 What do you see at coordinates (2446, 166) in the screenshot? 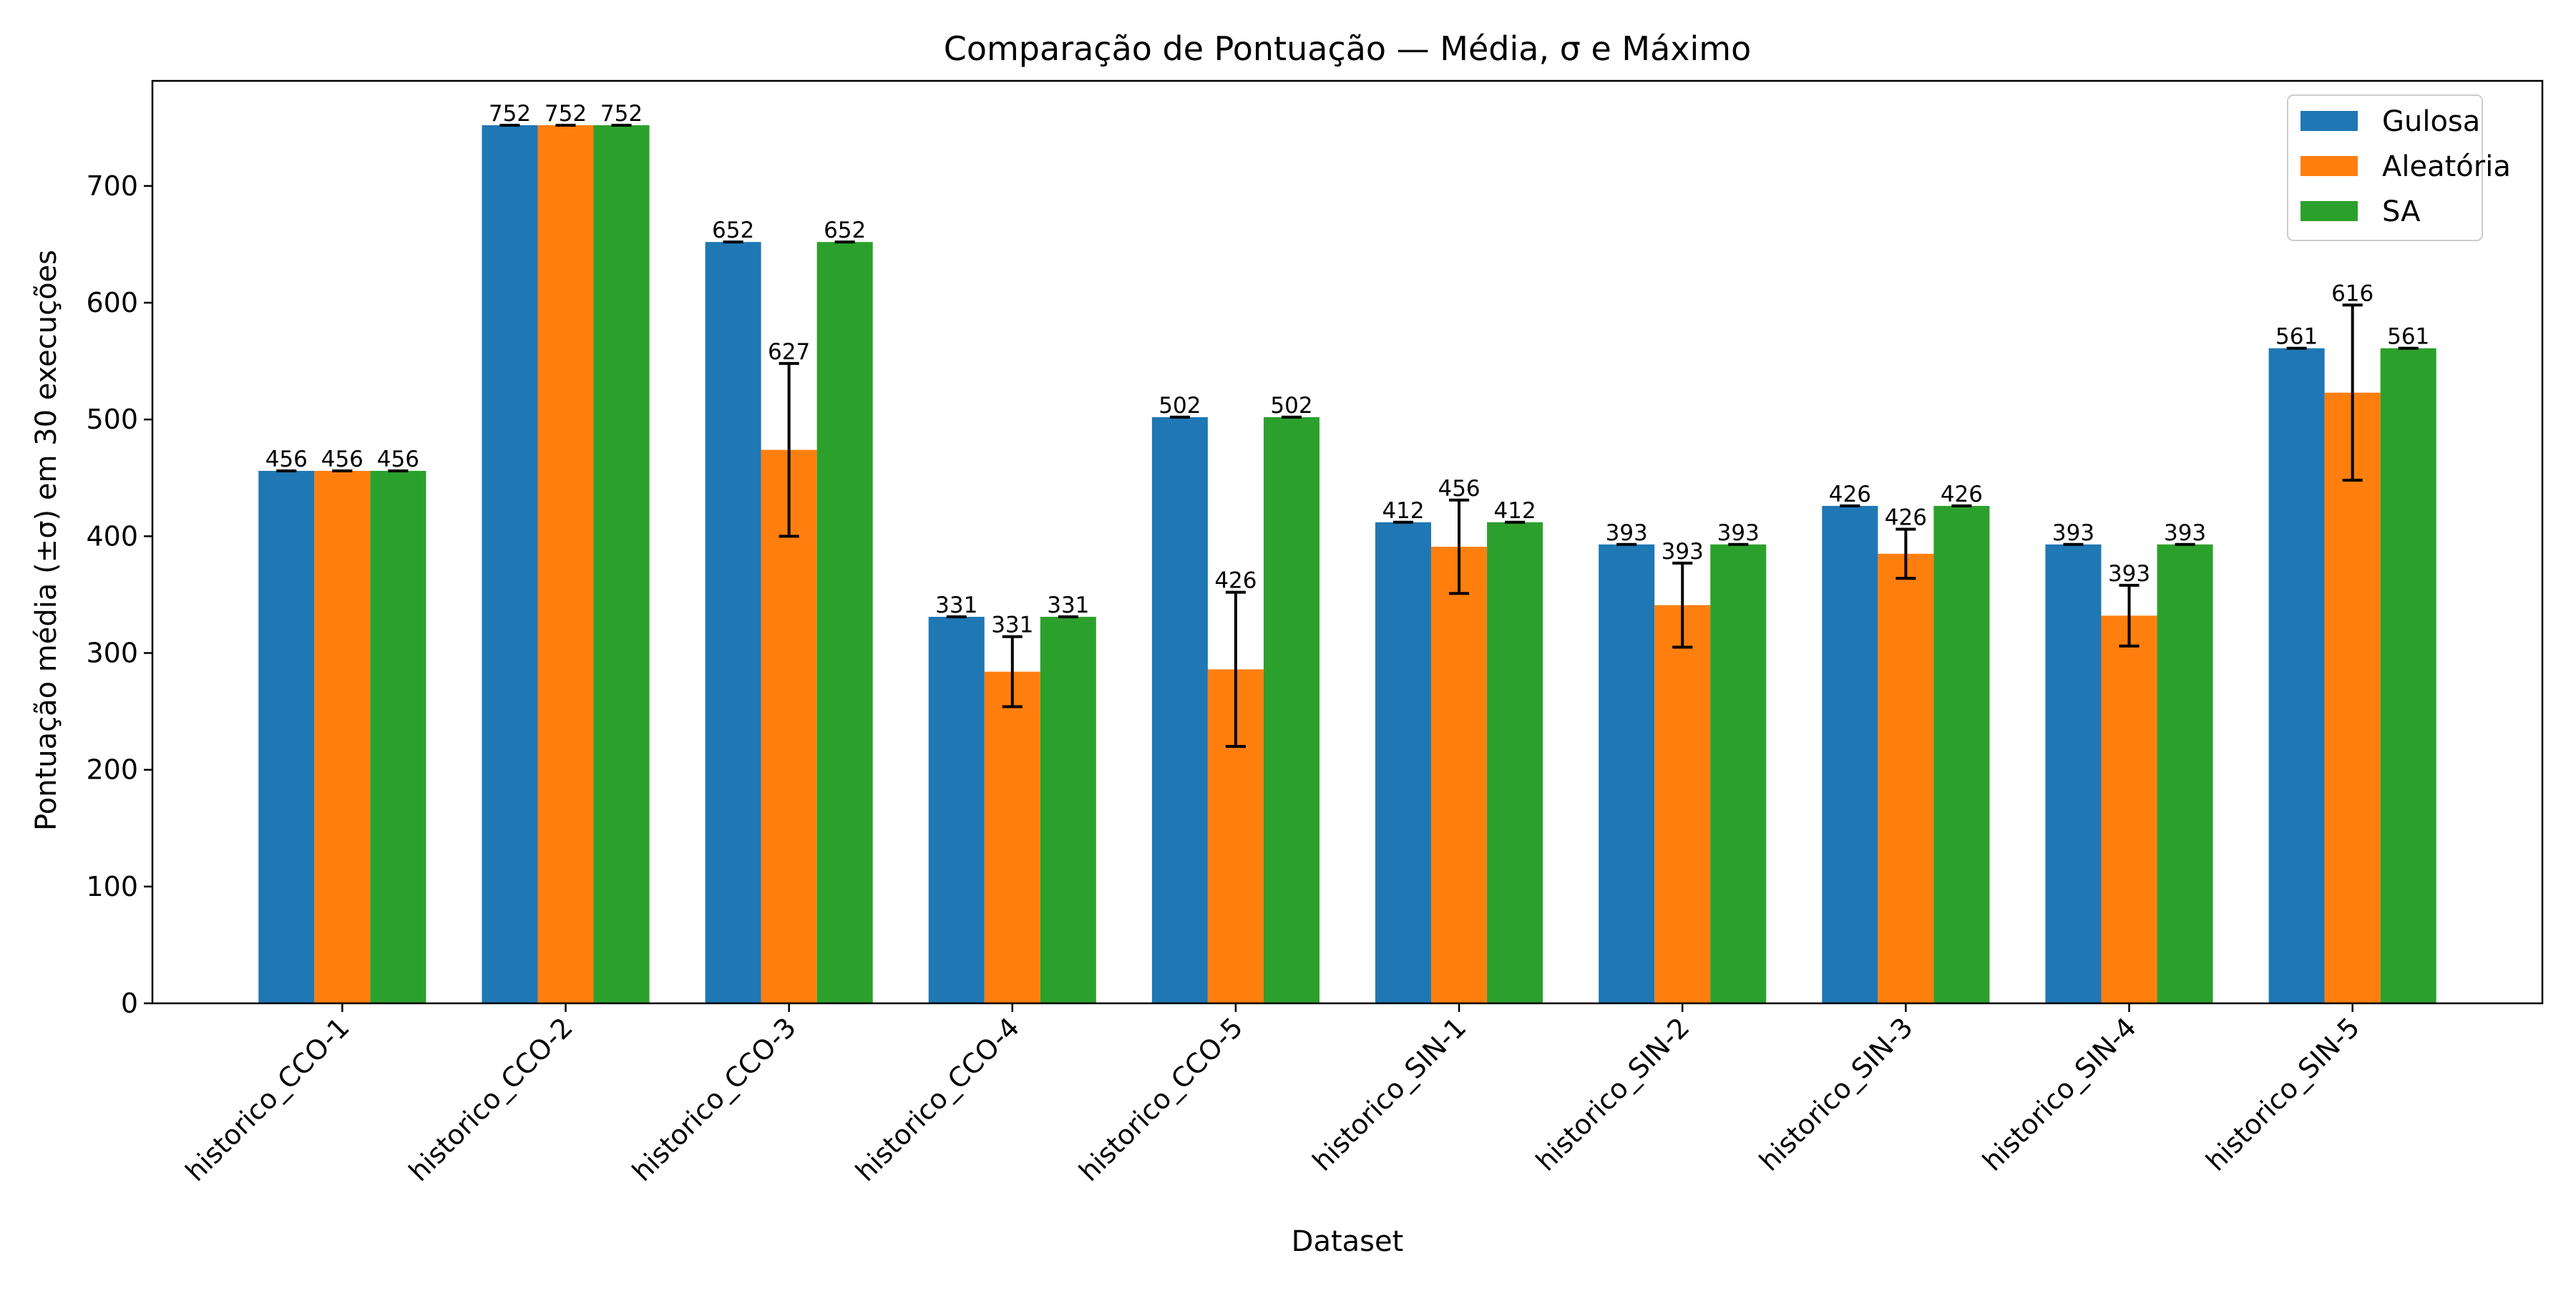
I see `legend-label: Aleatória` at bounding box center [2446, 166].